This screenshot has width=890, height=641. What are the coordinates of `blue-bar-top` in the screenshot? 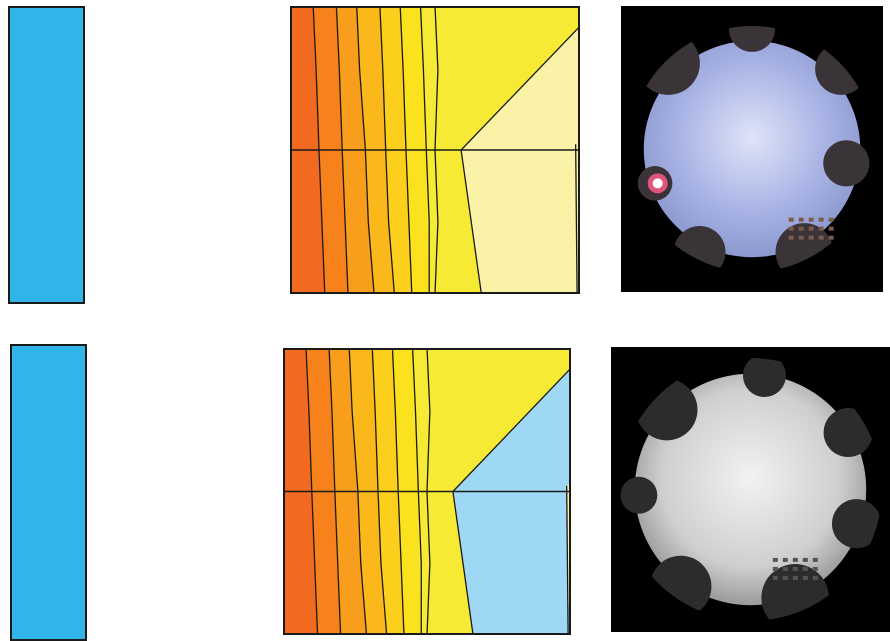 It's located at (46, 155).